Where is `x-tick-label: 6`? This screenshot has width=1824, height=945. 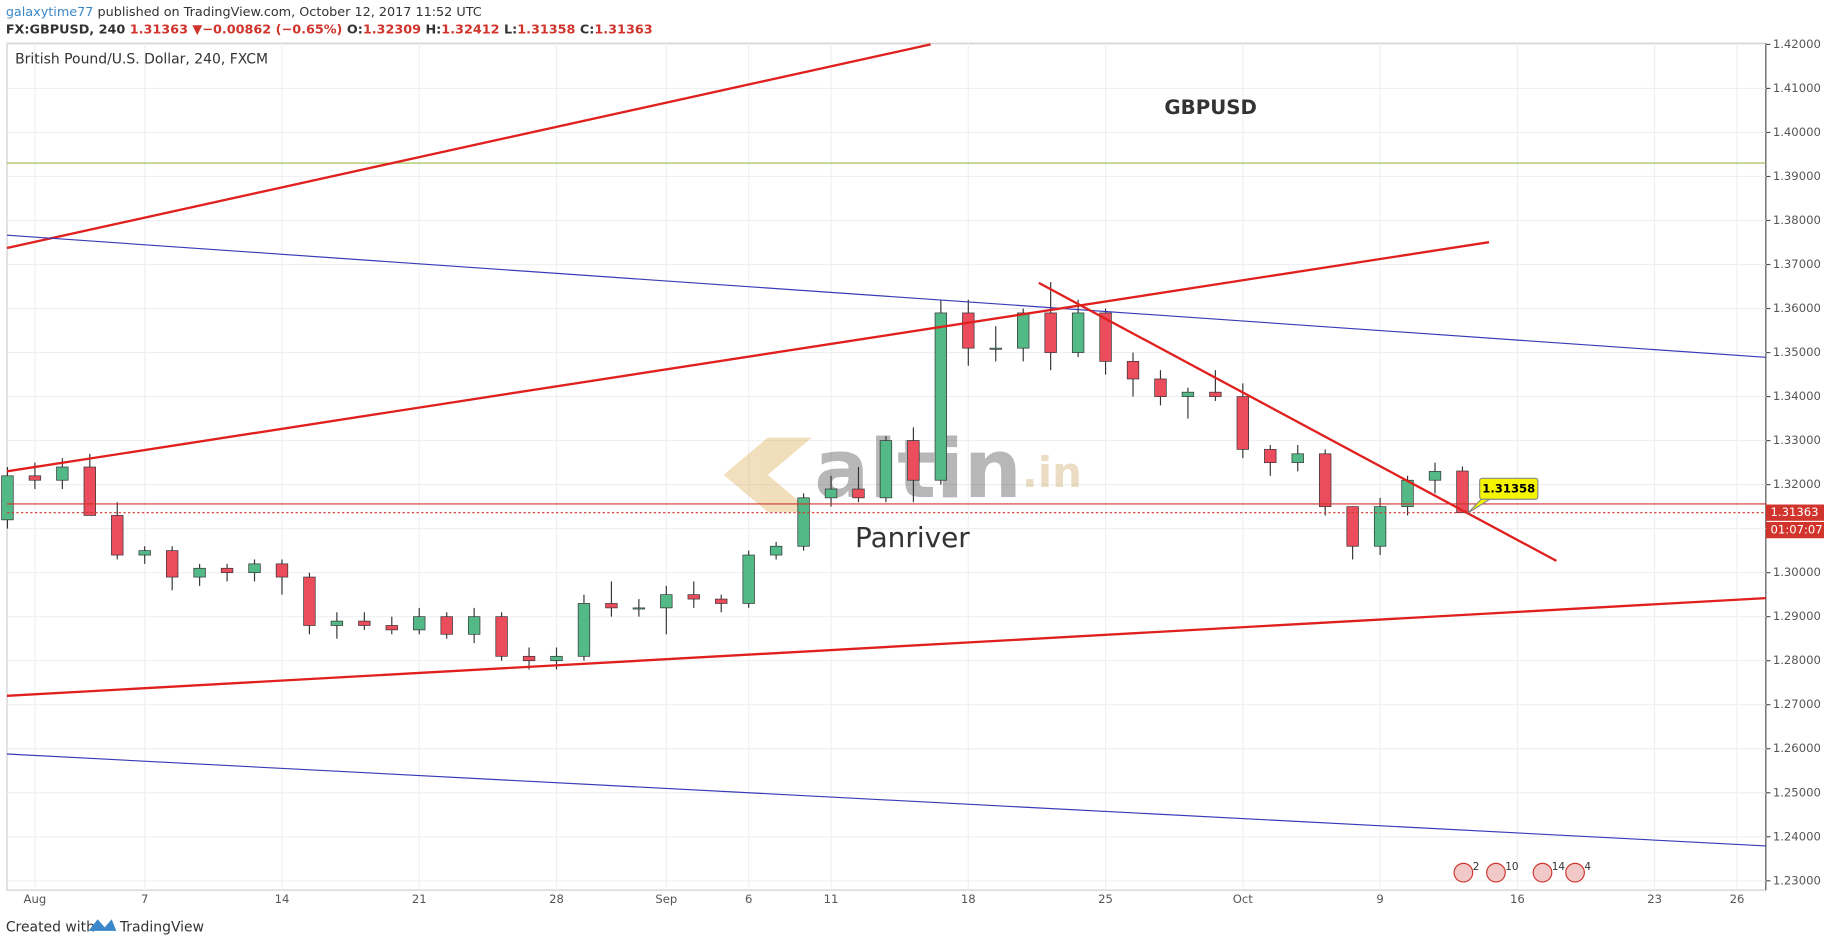
x-tick-label: 6 is located at coordinates (748, 899).